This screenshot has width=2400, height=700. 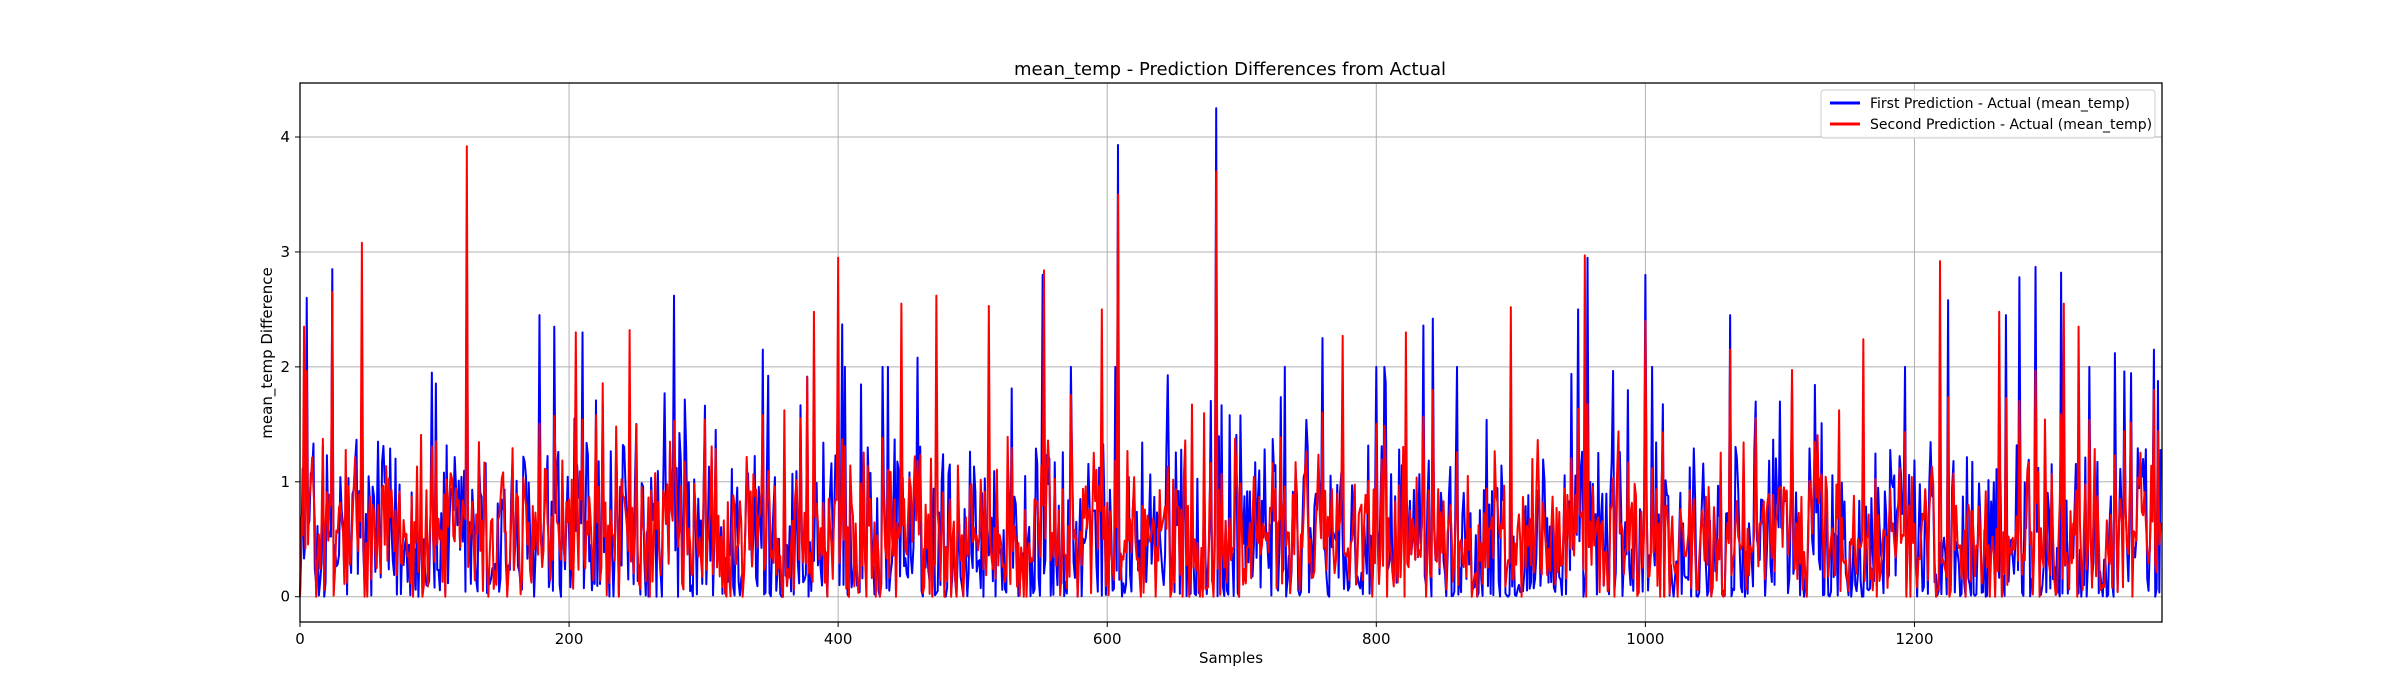 I want to click on x-tick-label: 600, so click(x=1107, y=639).